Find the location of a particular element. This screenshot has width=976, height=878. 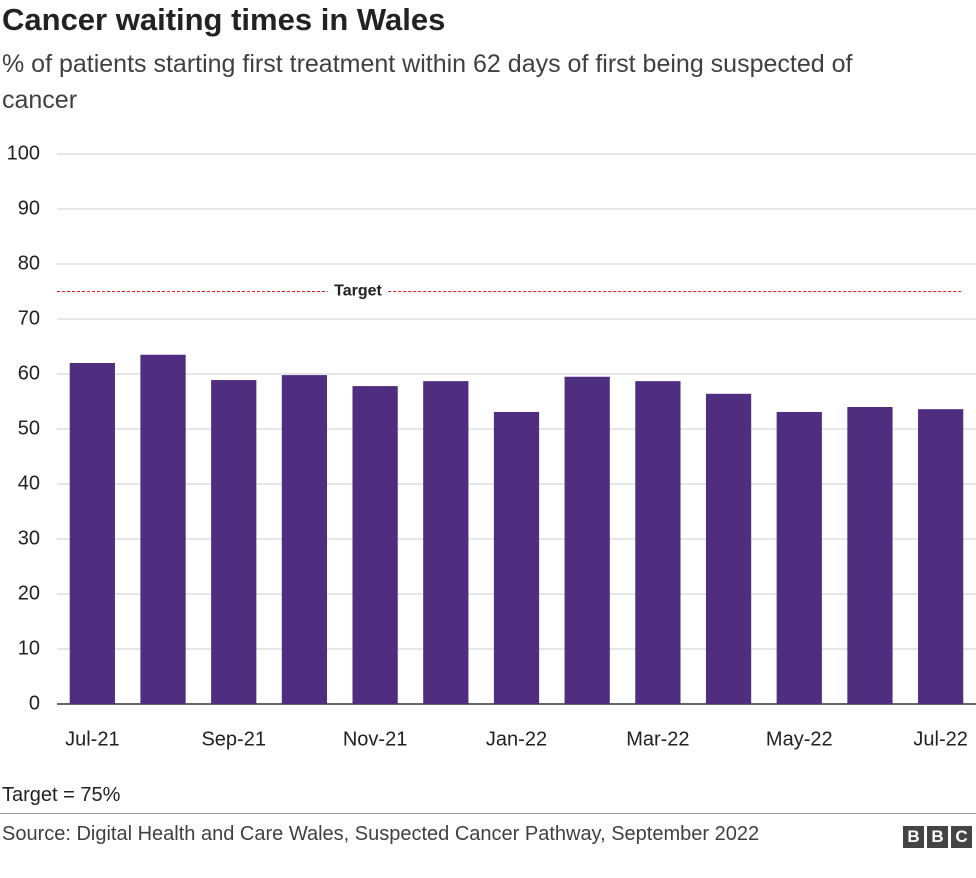

x-tick-label: Mar-22 is located at coordinates (657, 739).